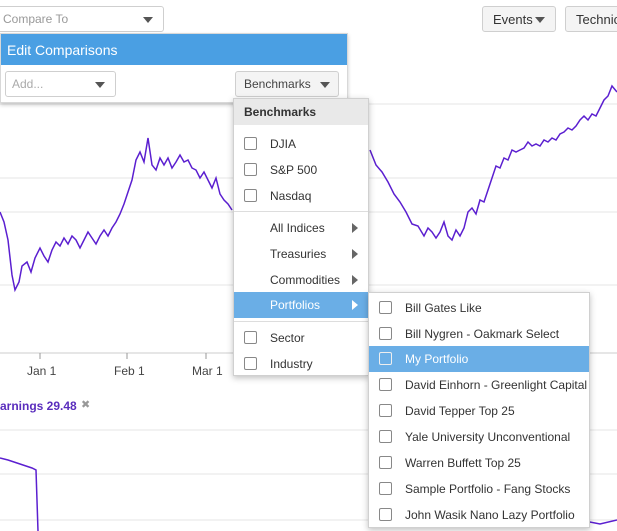  Describe the element at coordinates (298, 254) in the screenshot. I see `submenu-label: Treasuries` at that location.